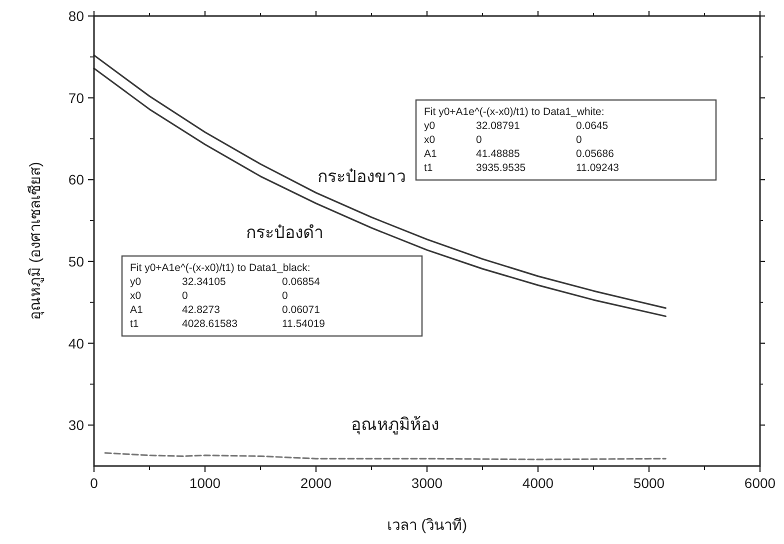 The image size is (784, 544). What do you see at coordinates (76, 180) in the screenshot?
I see `y-tick-label: 60` at bounding box center [76, 180].